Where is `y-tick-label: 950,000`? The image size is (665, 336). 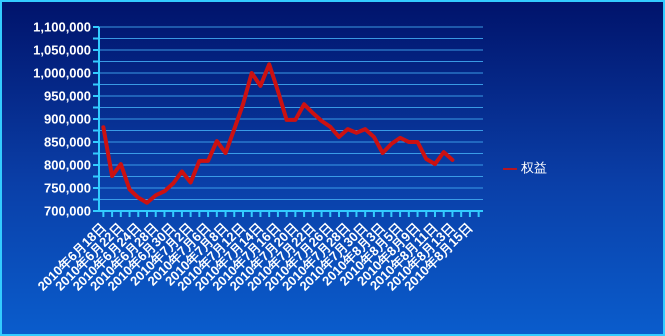 y-tick-label: 950,000 is located at coordinates (67, 96).